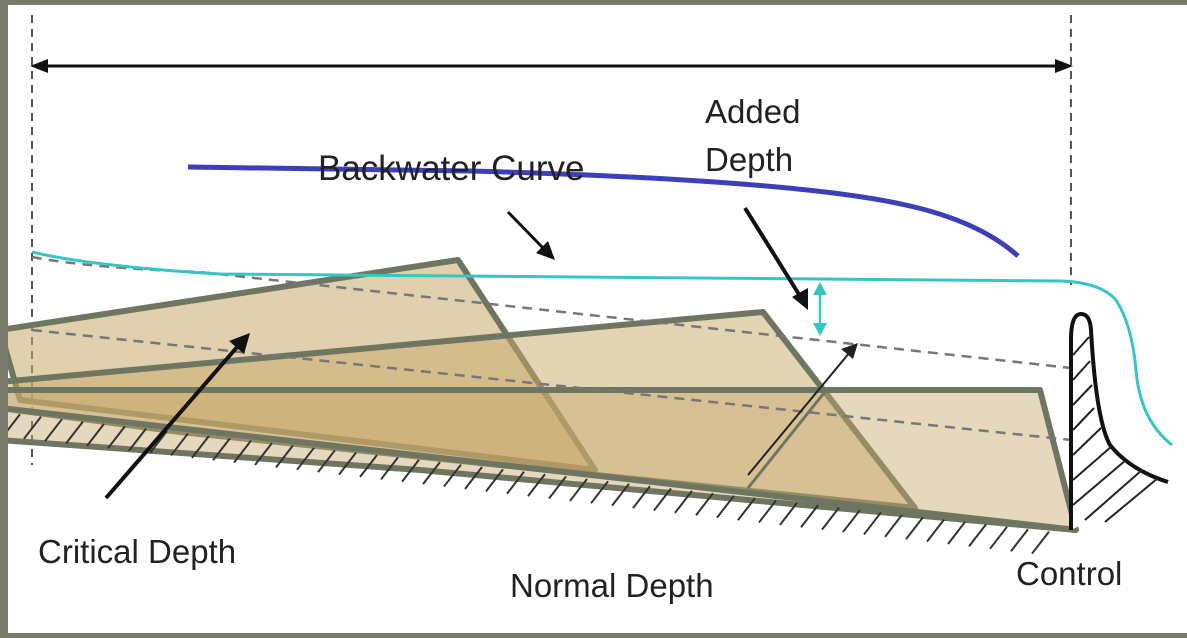  What do you see at coordinates (545, 250) in the screenshot?
I see `backwater-pointer-arrowhead` at bounding box center [545, 250].